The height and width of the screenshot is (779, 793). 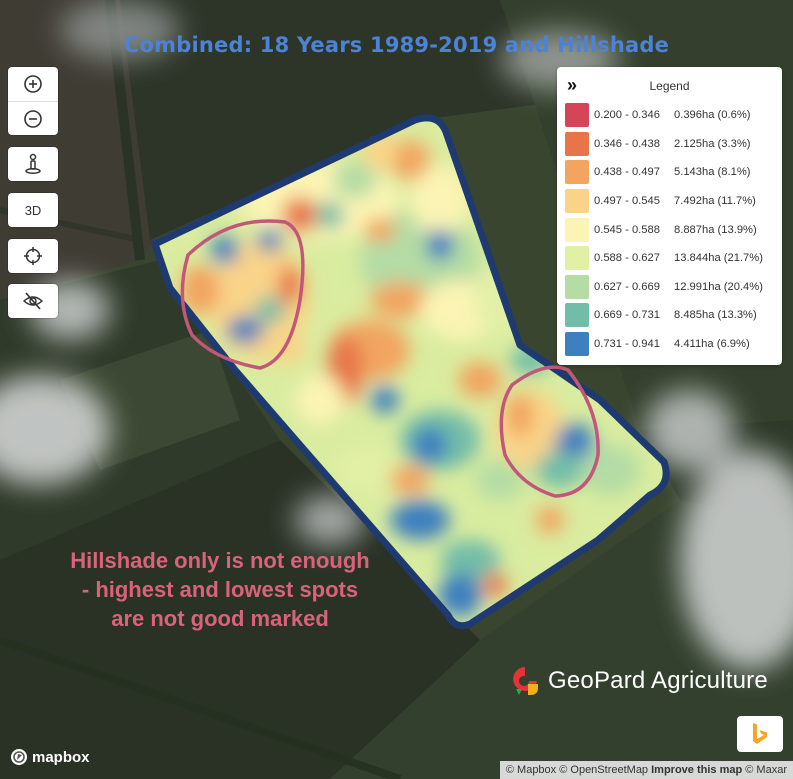 What do you see at coordinates (669, 144) in the screenshot?
I see `legend-item: 0.346 - 0.438 2.125ha (3.3%)` at bounding box center [669, 144].